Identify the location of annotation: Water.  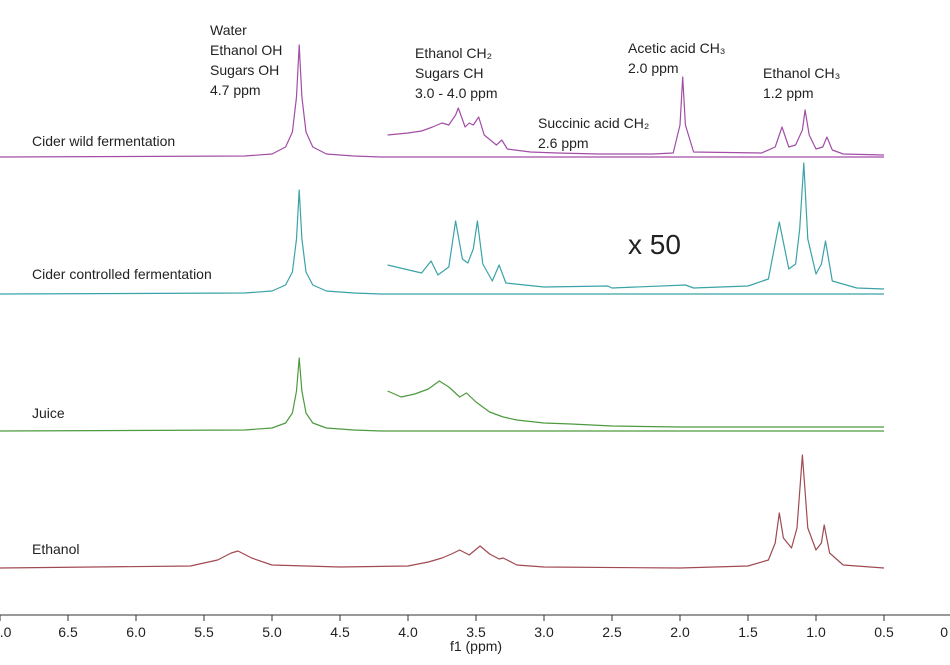
(228, 30).